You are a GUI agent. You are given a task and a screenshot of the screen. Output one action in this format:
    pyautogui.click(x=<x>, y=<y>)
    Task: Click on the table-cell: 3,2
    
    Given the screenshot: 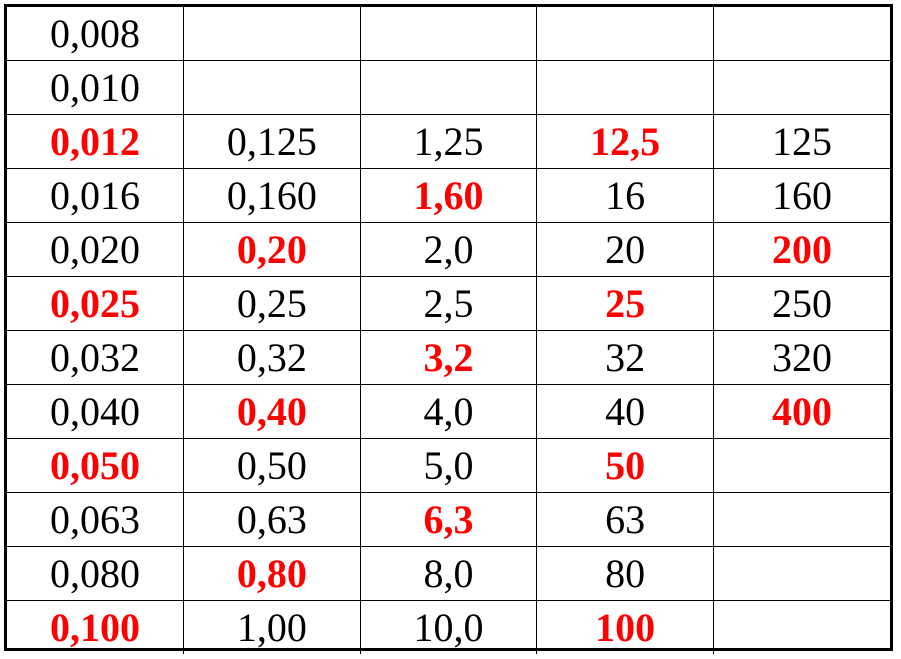 What is the action you would take?
    pyautogui.click(x=448, y=357)
    